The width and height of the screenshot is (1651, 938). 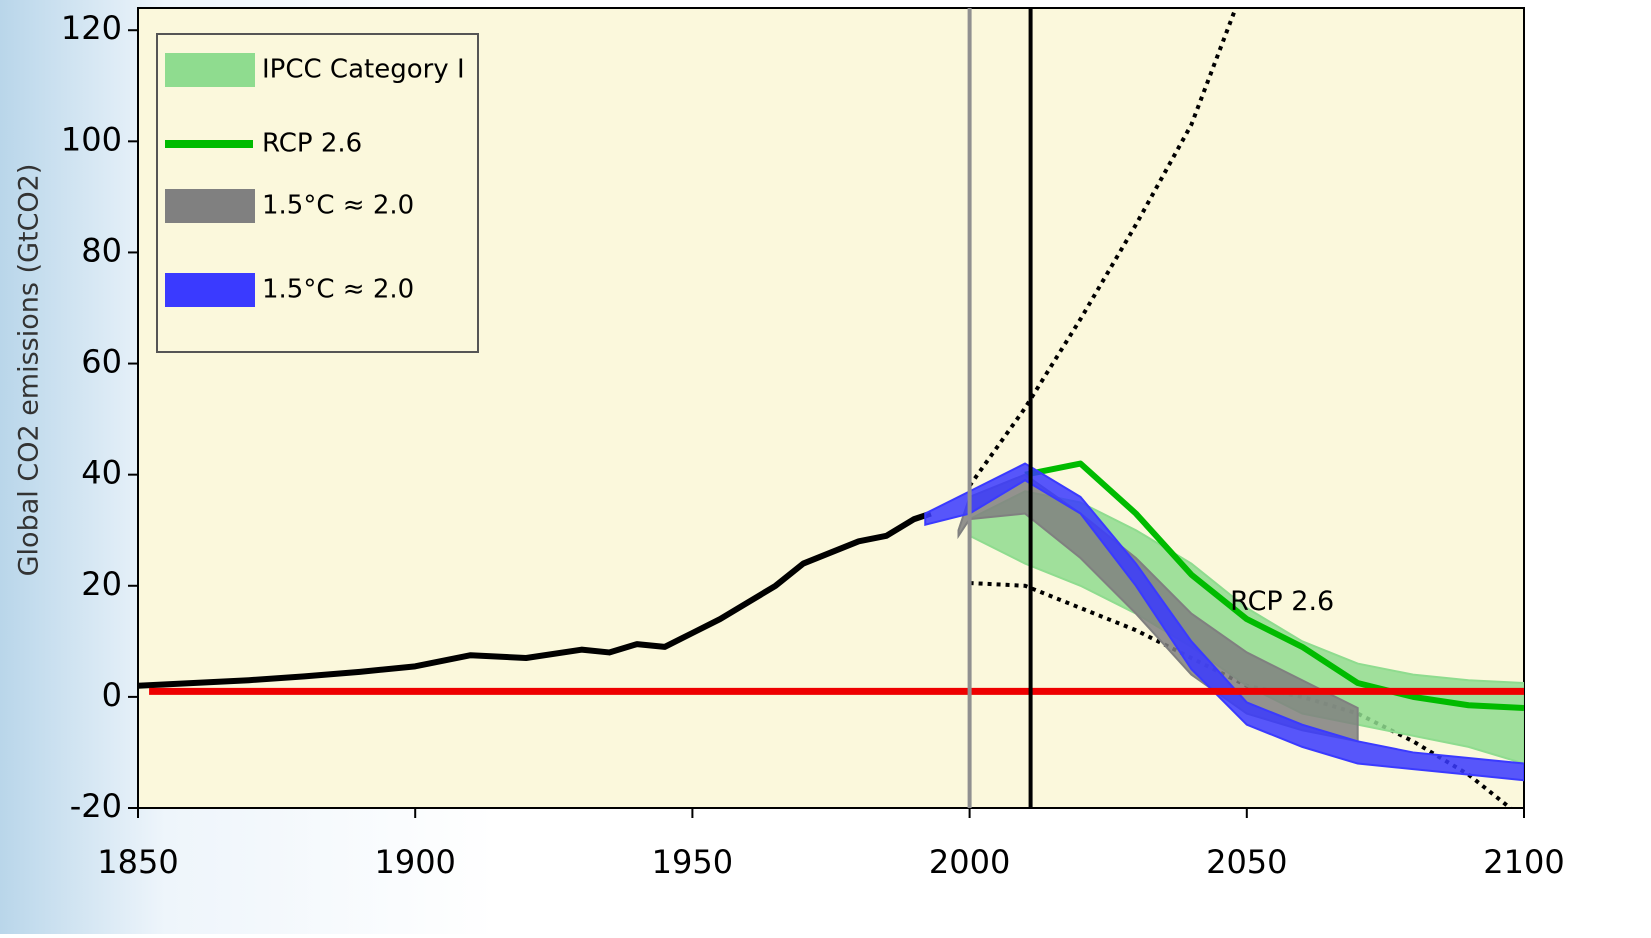 I want to click on y-axis-label: Global CO2 emissions (GtCO2), so click(x=29, y=370).